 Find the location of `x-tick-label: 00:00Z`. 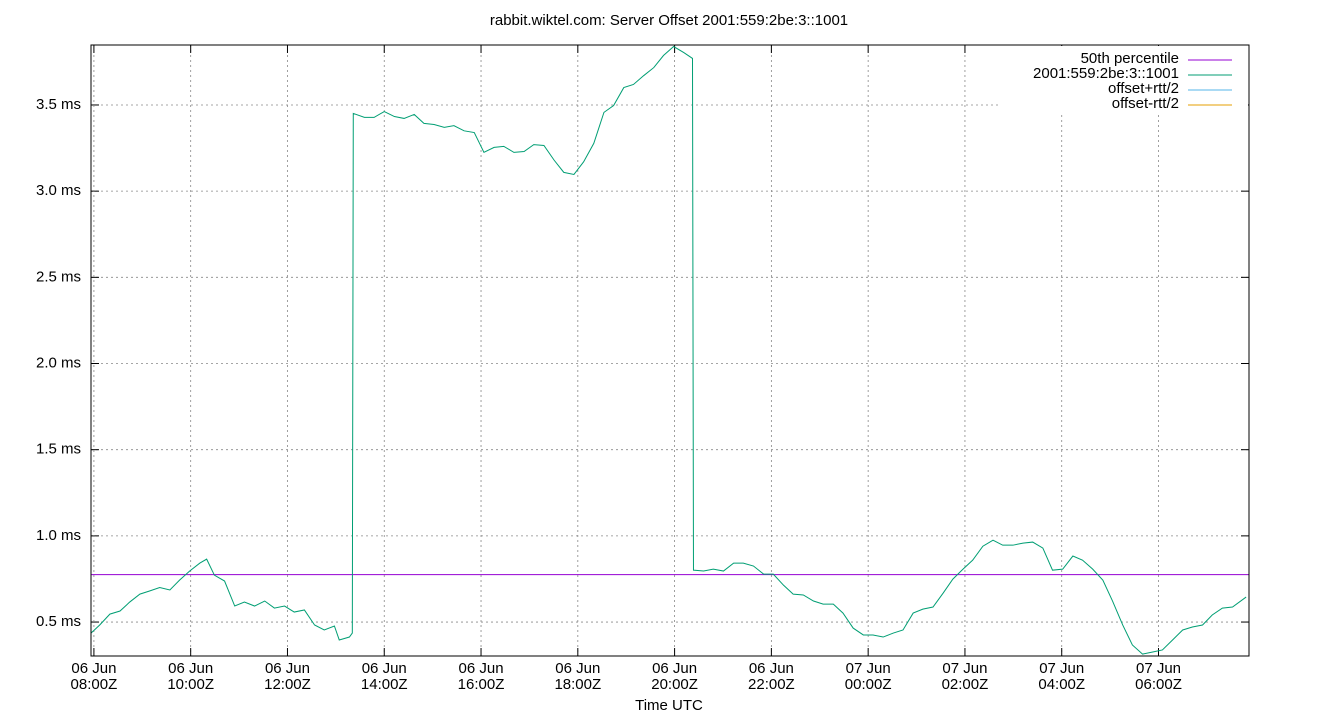

x-tick-label: 00:00Z is located at coordinates (868, 684).